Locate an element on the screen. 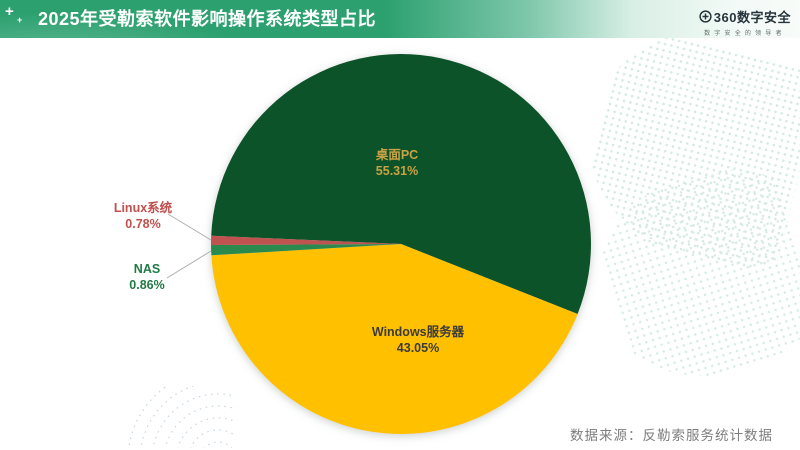 Image resolution: width=800 pixels, height=450 pixels. slice-label-windows-server: Windows服务器 43.05% is located at coordinates (418, 340).